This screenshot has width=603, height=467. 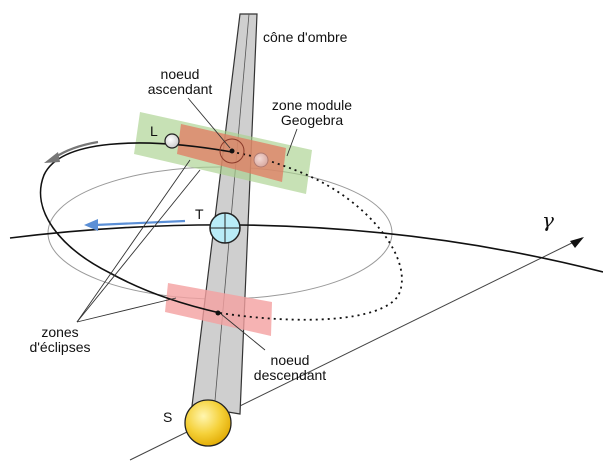 I want to click on gamma-label: γ, so click(x=548, y=220).